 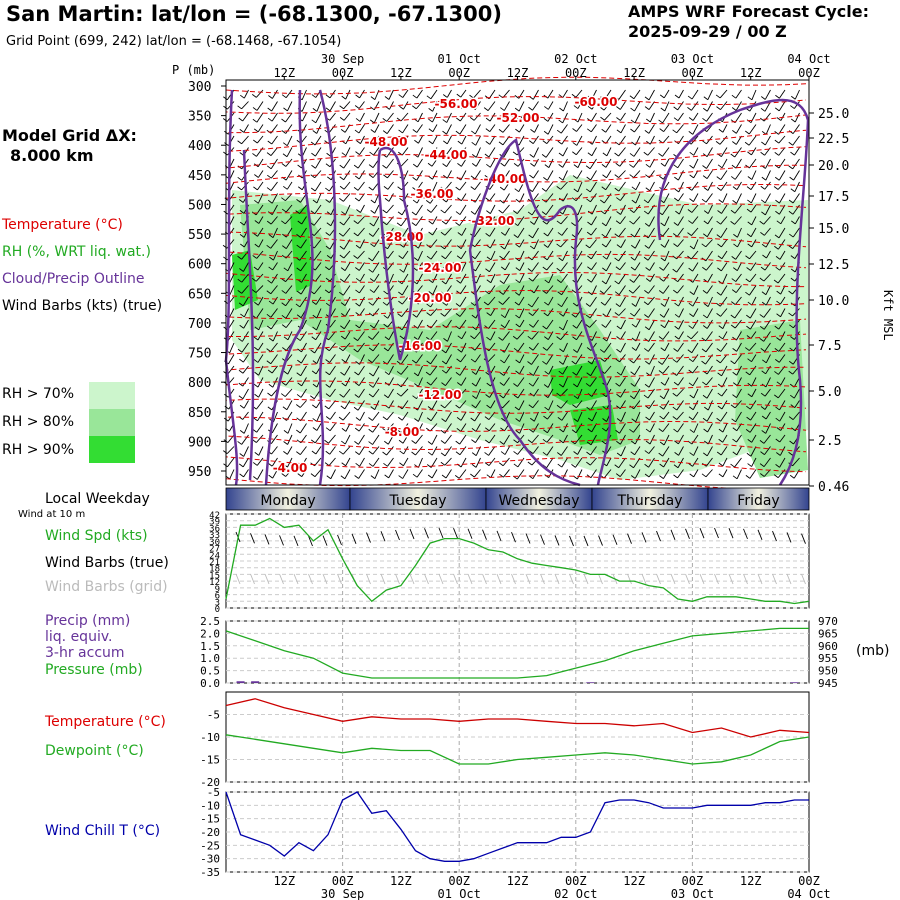 What do you see at coordinates (459, 59) in the screenshot?
I see `top-date-label: 01 Oct` at bounding box center [459, 59].